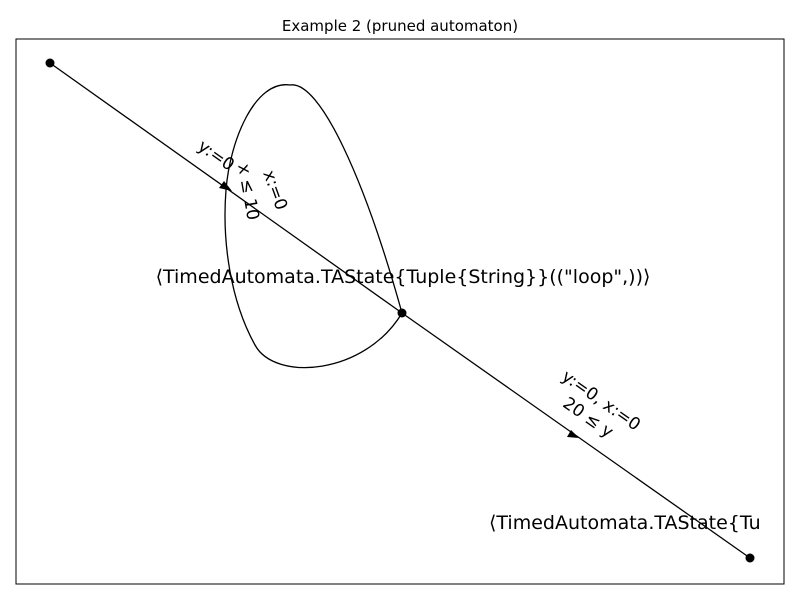 This screenshot has height=600, width=800. What do you see at coordinates (400, 26) in the screenshot?
I see `figure-title: Example 2 (pruned automaton)` at bounding box center [400, 26].